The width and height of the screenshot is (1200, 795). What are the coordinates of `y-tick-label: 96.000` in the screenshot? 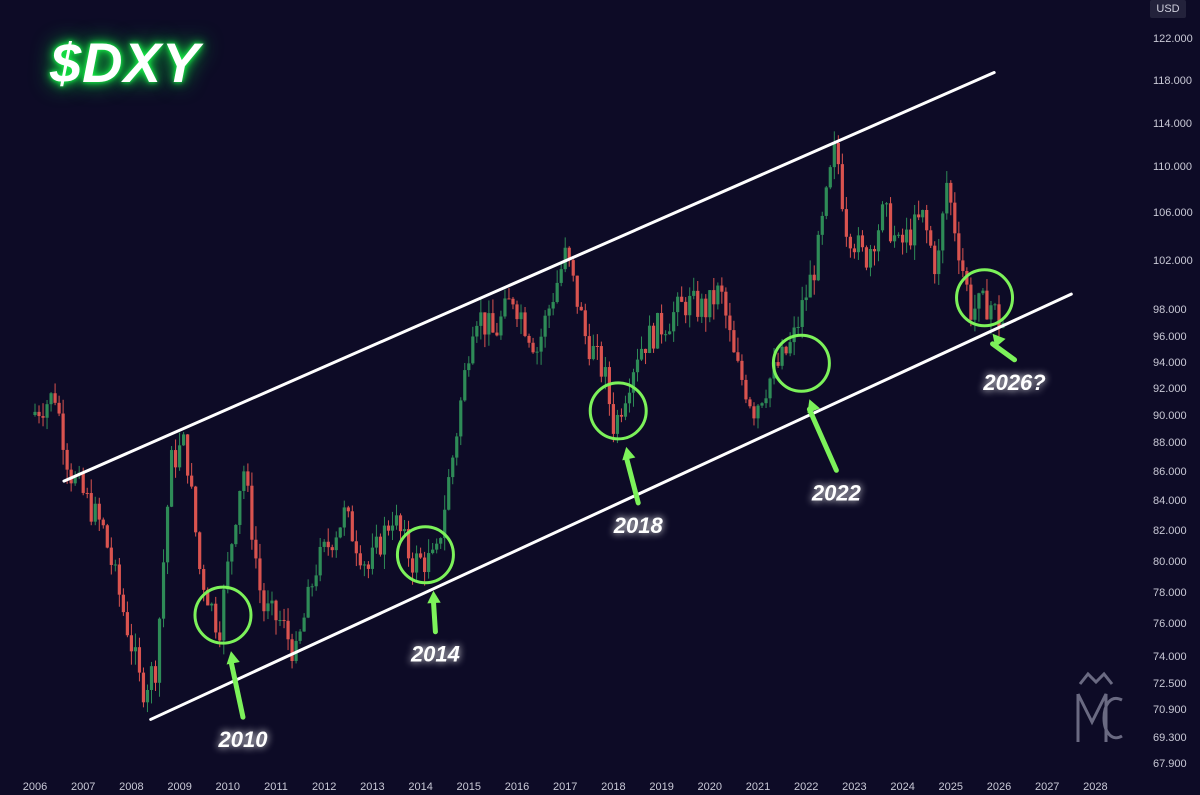 It's located at (1170, 337).